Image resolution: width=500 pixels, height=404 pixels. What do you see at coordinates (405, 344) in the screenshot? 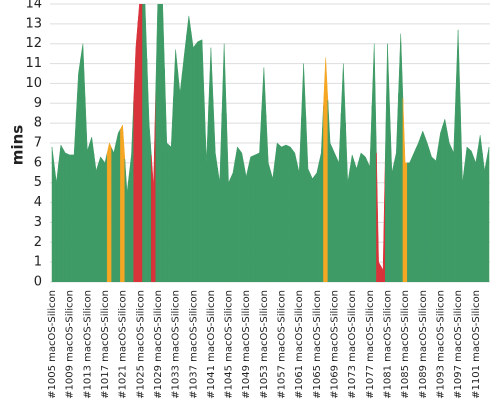
I see `x-tick-label: #1085 macOS-Silicon` at bounding box center [405, 344].